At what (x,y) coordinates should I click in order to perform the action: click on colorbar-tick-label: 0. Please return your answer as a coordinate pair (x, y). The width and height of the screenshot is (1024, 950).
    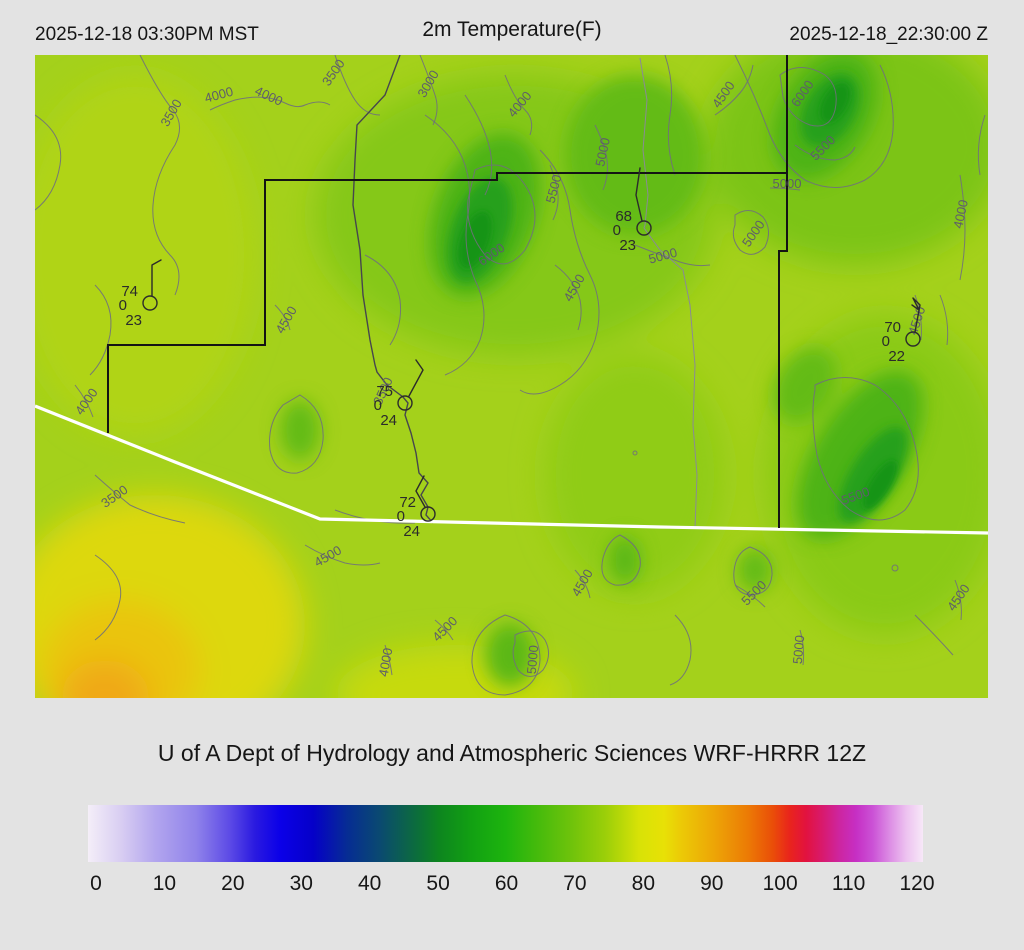
    Looking at the image, I should click on (96, 883).